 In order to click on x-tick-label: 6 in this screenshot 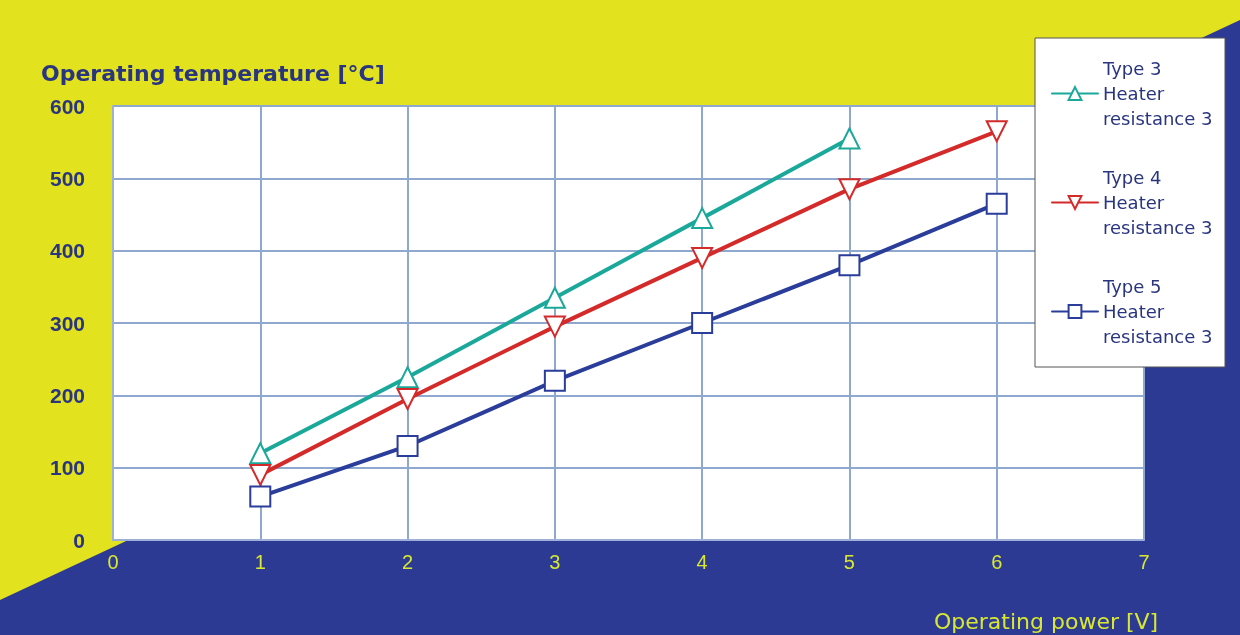, I will do `click(997, 562)`.